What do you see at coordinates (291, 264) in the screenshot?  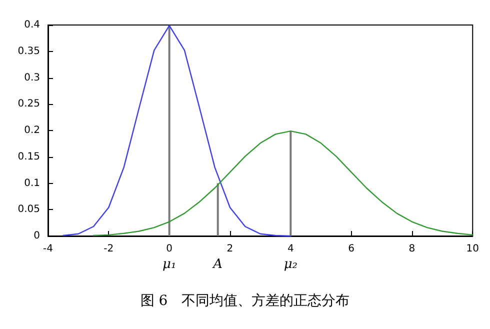 I see `annotation: μ₂` at bounding box center [291, 264].